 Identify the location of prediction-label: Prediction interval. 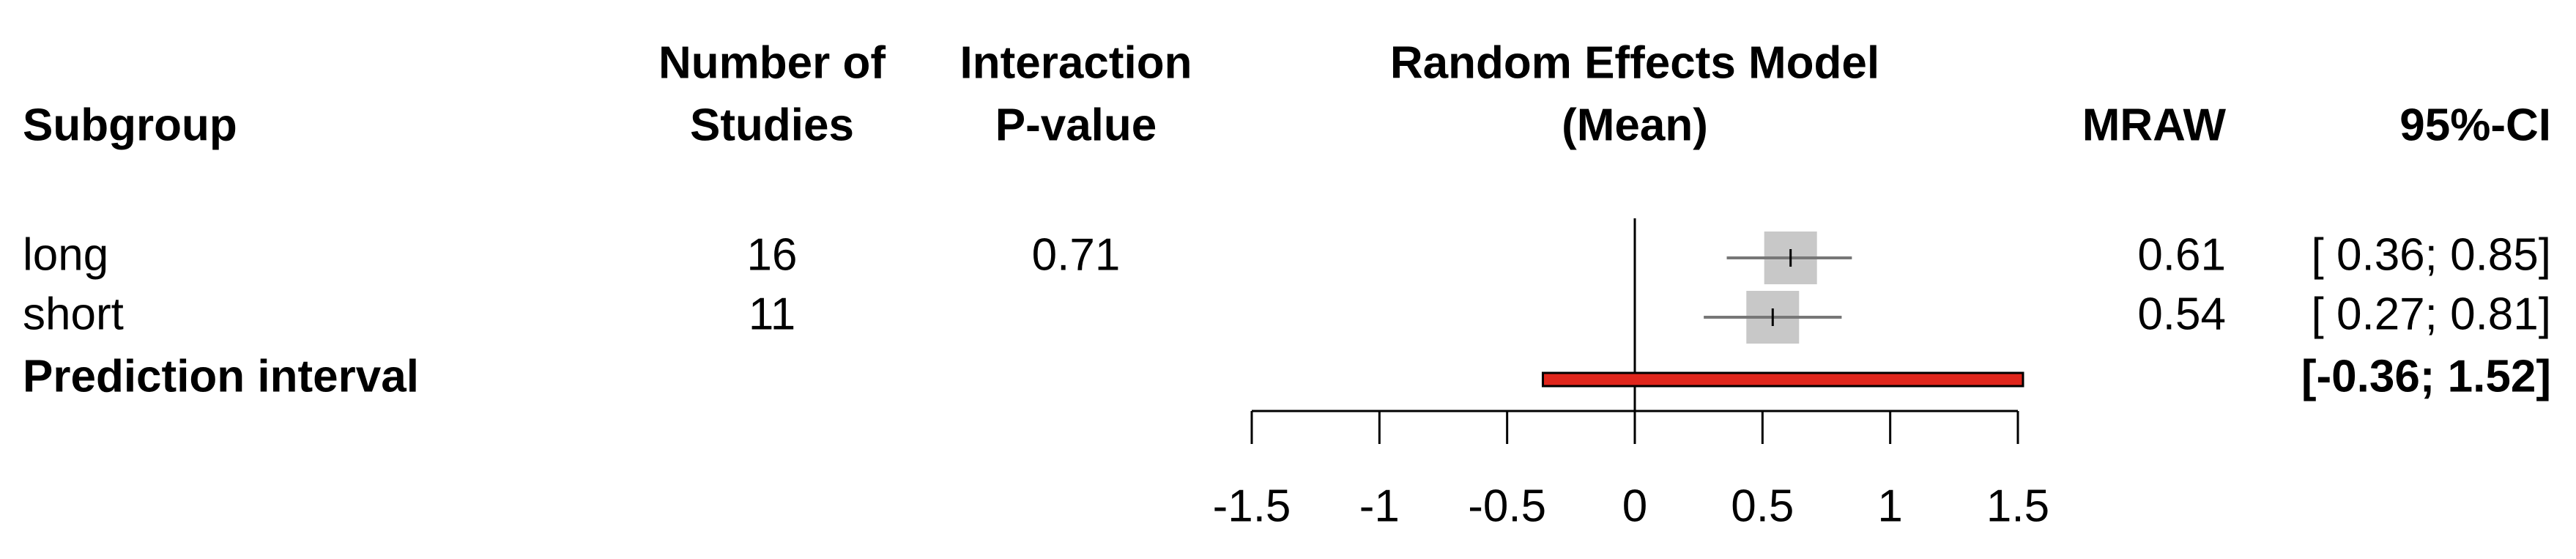
(221, 376).